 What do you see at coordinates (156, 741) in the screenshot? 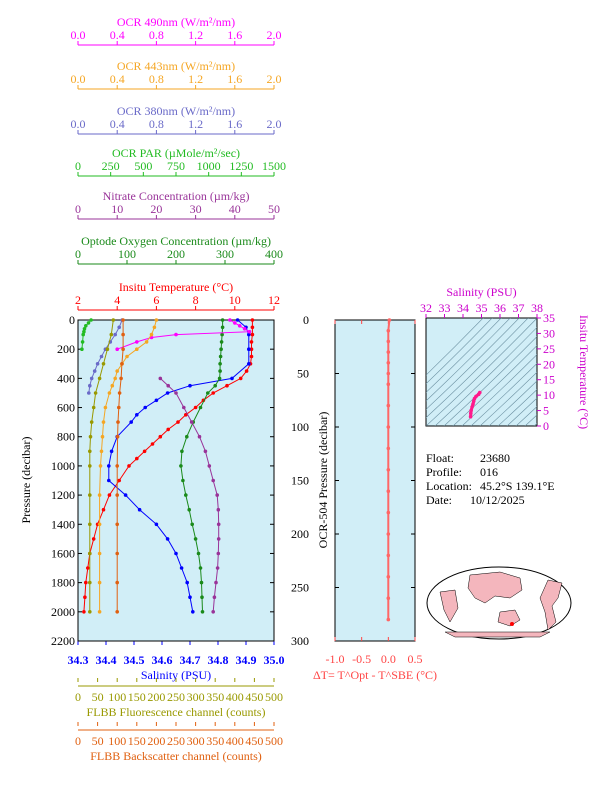
I see `bottom-axis-tick-label-flbb-backscatter-channel-counts: 200` at bounding box center [156, 741].